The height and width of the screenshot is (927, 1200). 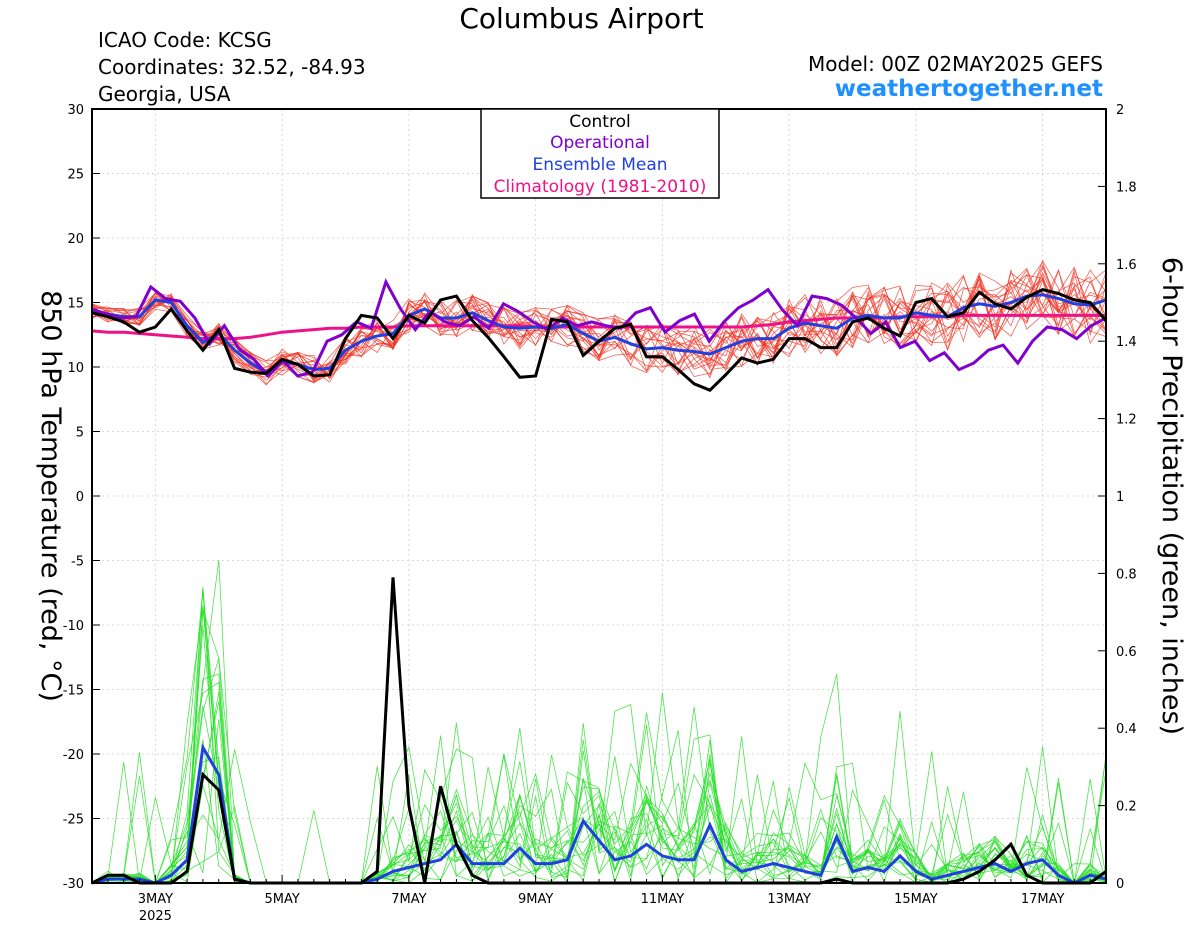 What do you see at coordinates (1126, 807) in the screenshot?
I see `y-right-tick-label: 0.2` at bounding box center [1126, 807].